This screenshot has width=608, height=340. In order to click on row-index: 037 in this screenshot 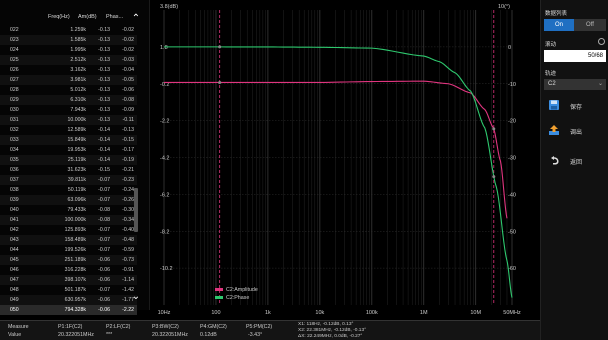, I will do `click(14, 180)`.